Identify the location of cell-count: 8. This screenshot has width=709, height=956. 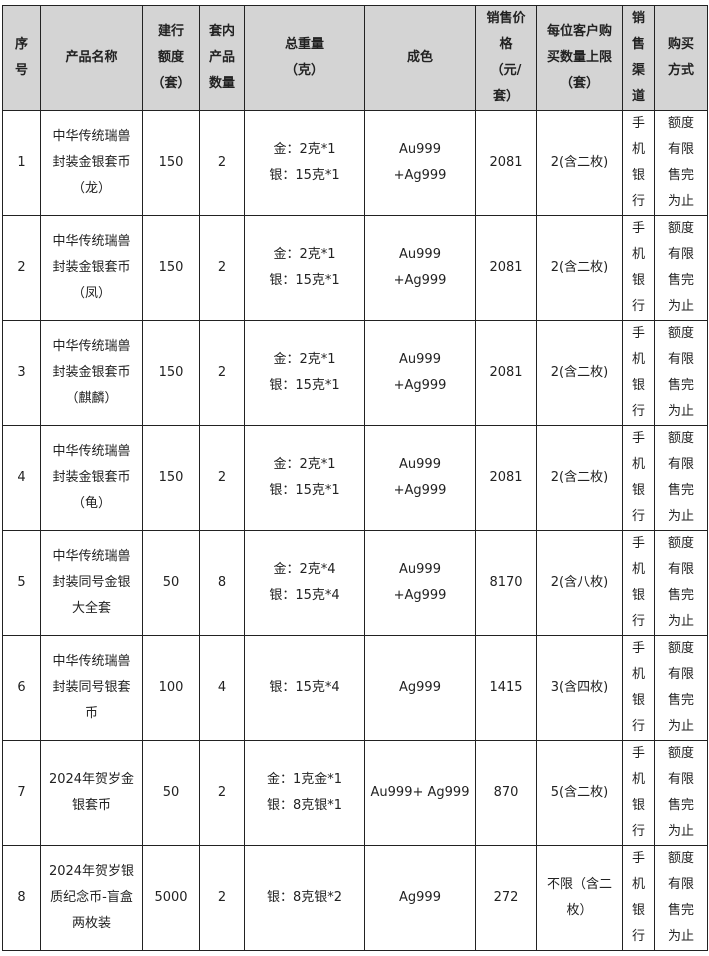
(222, 583).